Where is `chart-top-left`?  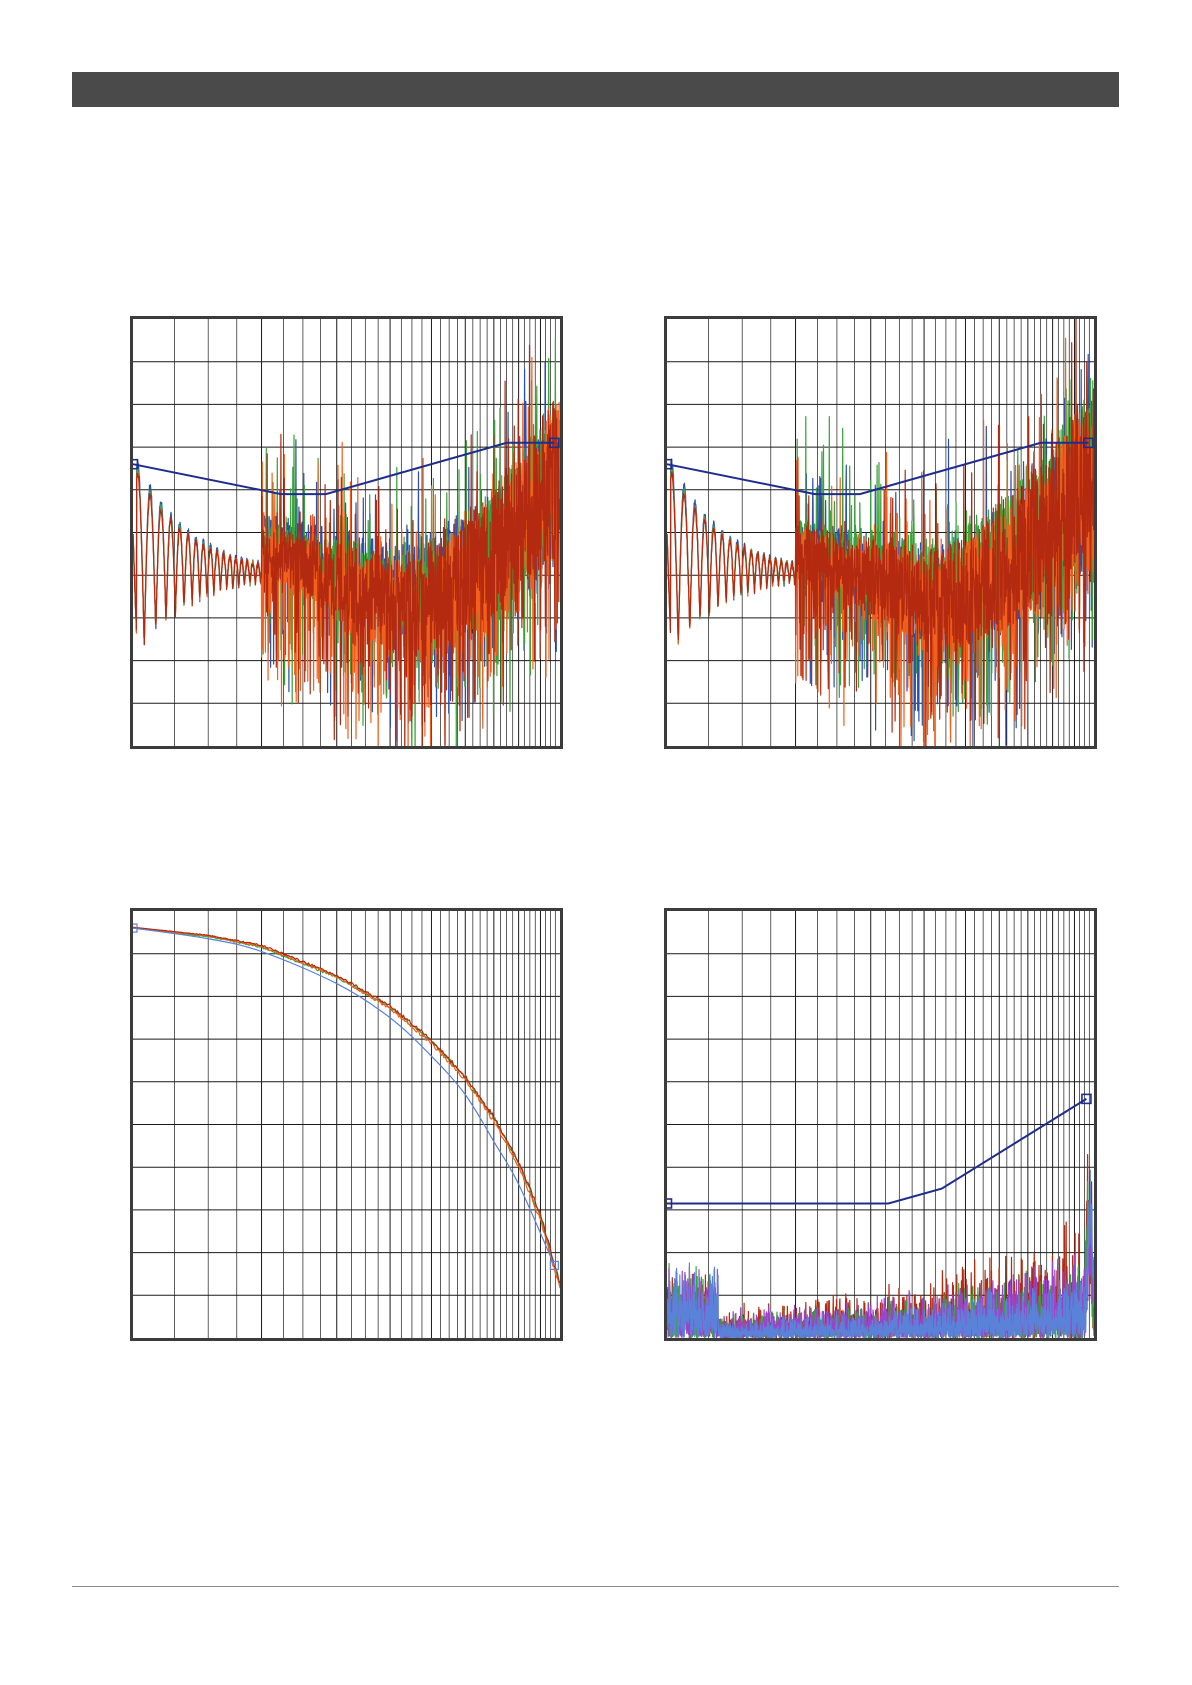 chart-top-left is located at coordinates (346, 532).